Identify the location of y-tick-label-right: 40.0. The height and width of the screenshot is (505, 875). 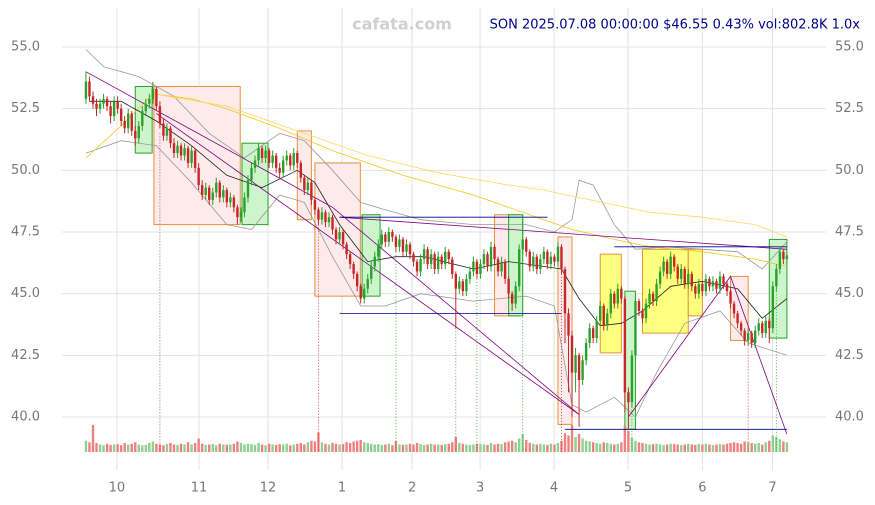
(849, 417).